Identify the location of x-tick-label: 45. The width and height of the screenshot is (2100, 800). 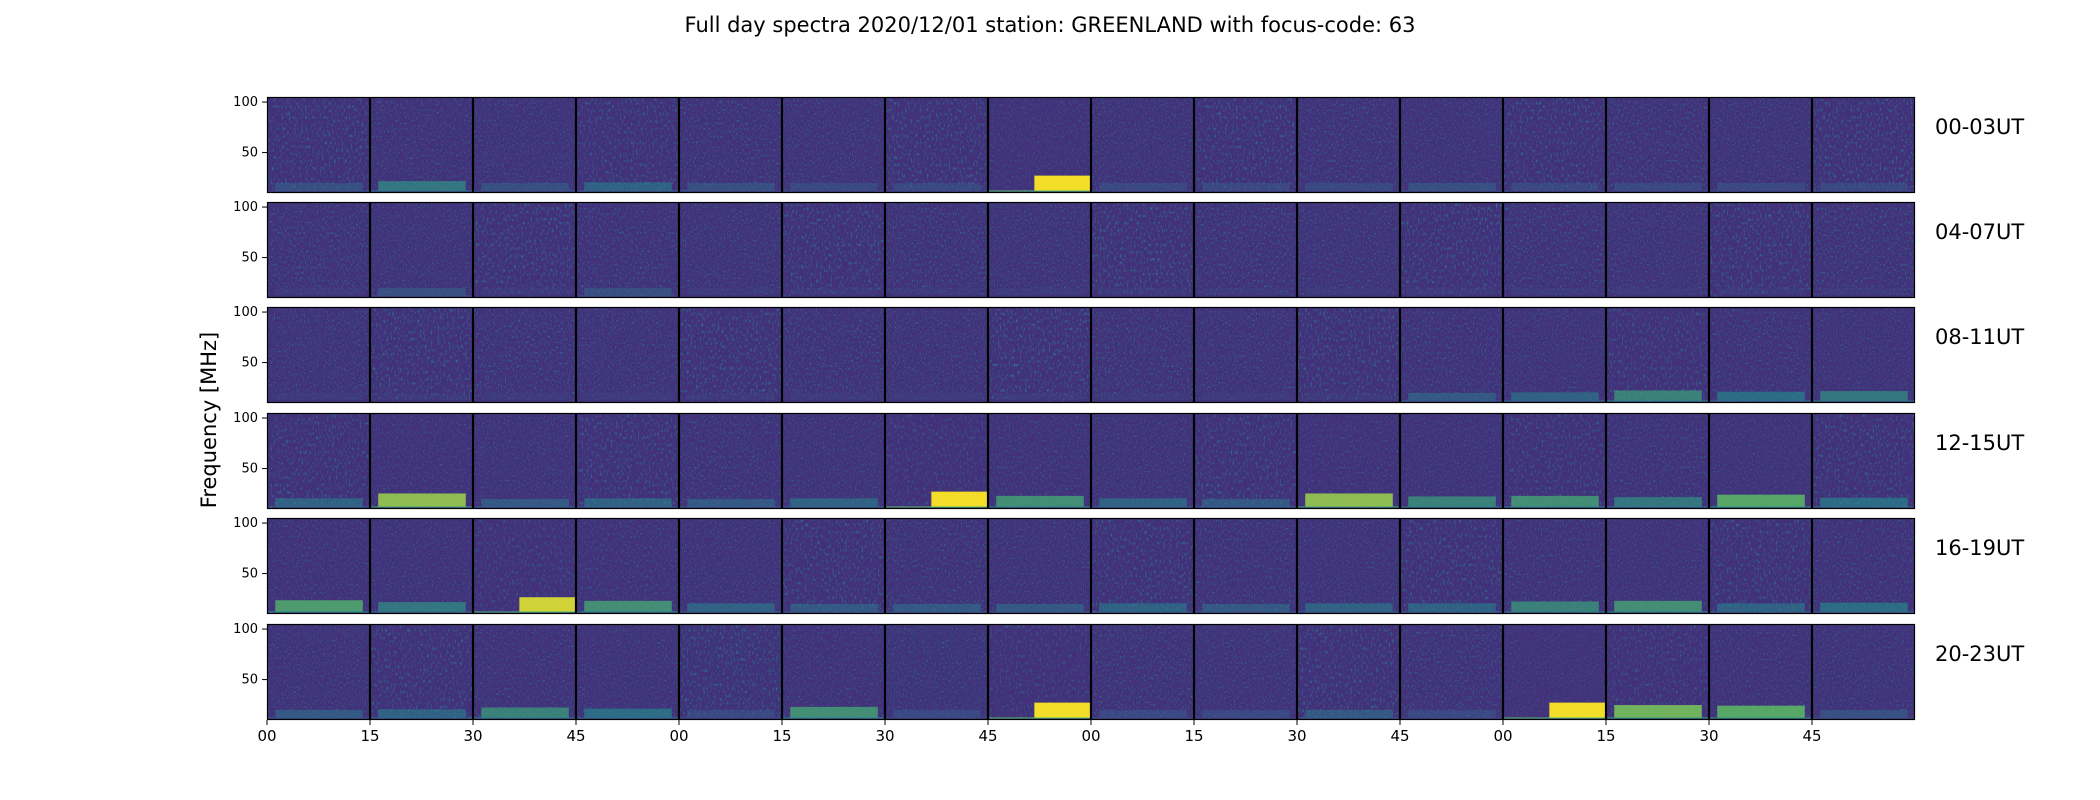
(987, 736).